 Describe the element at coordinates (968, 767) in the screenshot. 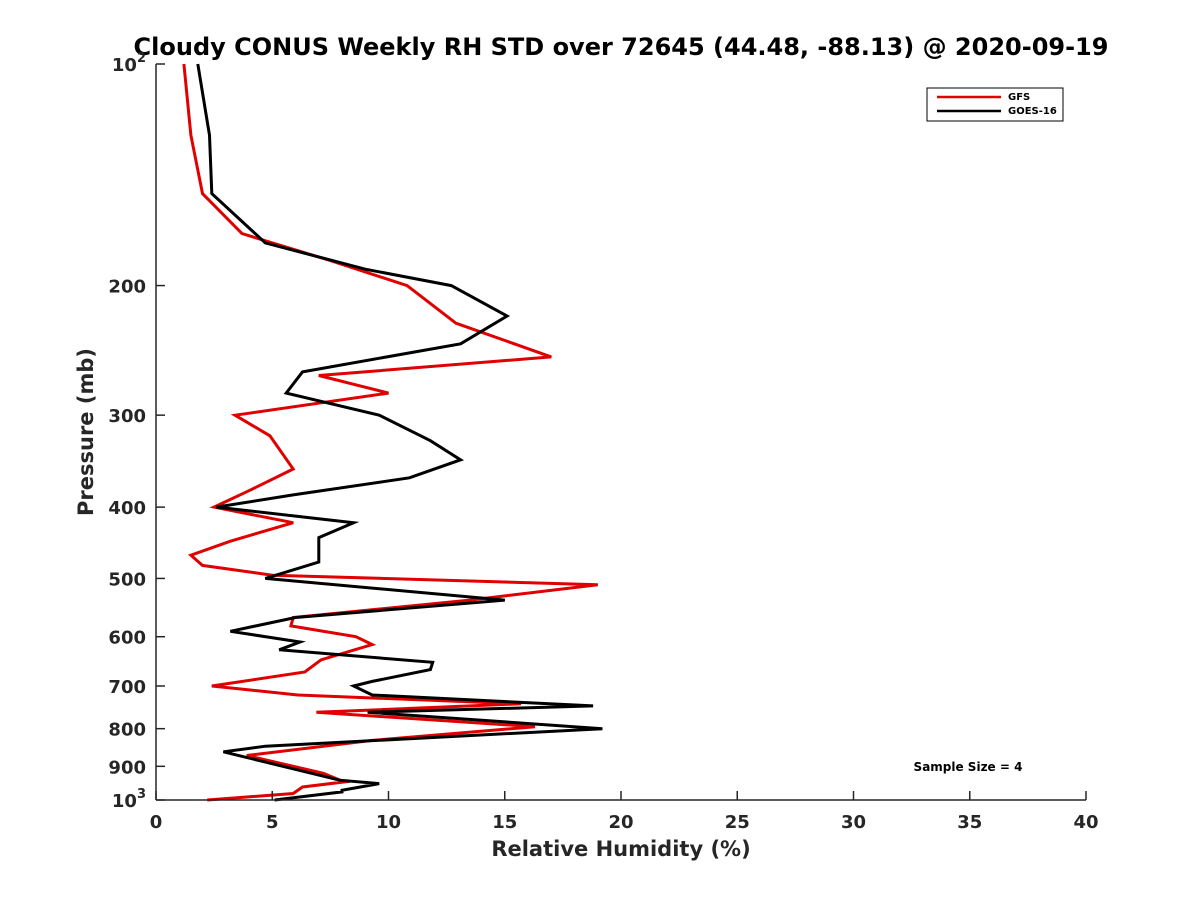

I see `sample-size-annotation: Sample Size = 4` at that location.